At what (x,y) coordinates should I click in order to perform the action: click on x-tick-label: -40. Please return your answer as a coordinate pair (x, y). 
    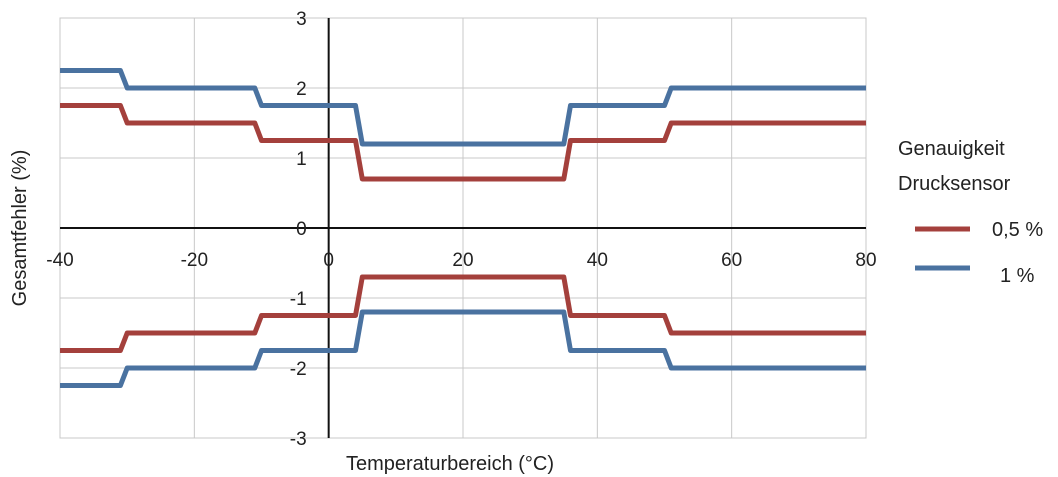
    Looking at the image, I should click on (59, 260).